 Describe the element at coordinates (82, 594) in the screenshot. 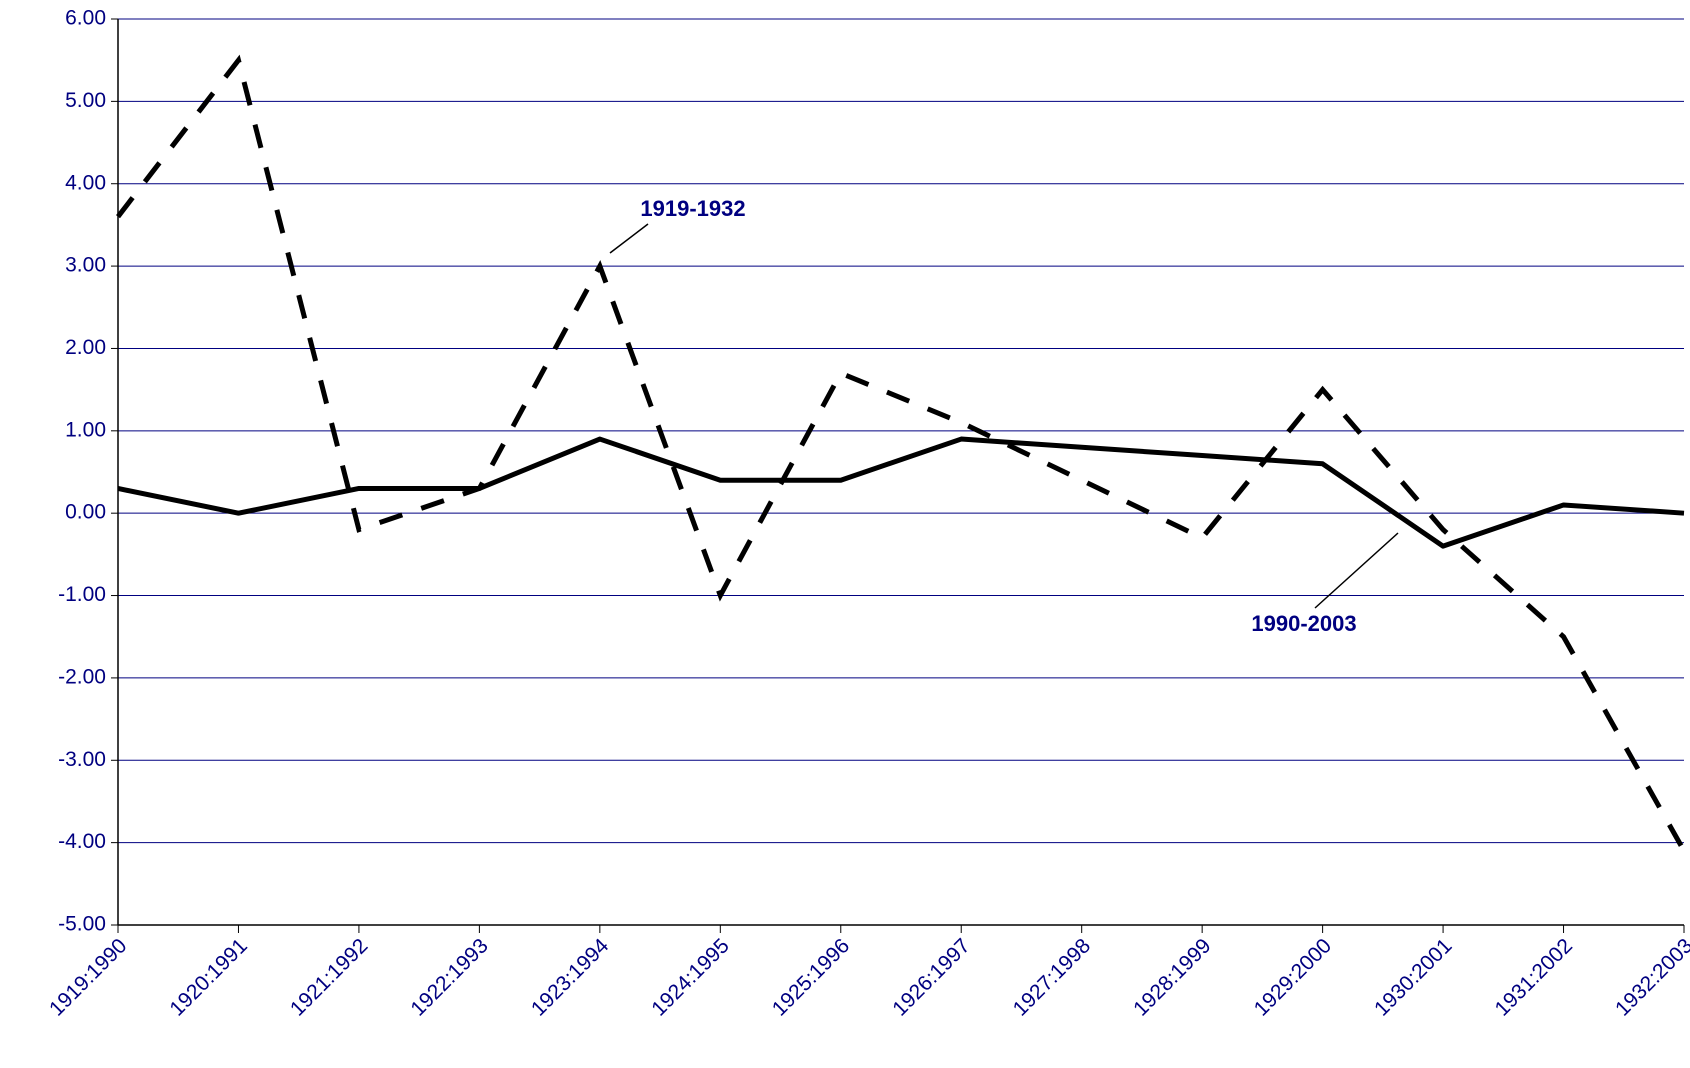

I see `y-tick-label: -1.00` at that location.